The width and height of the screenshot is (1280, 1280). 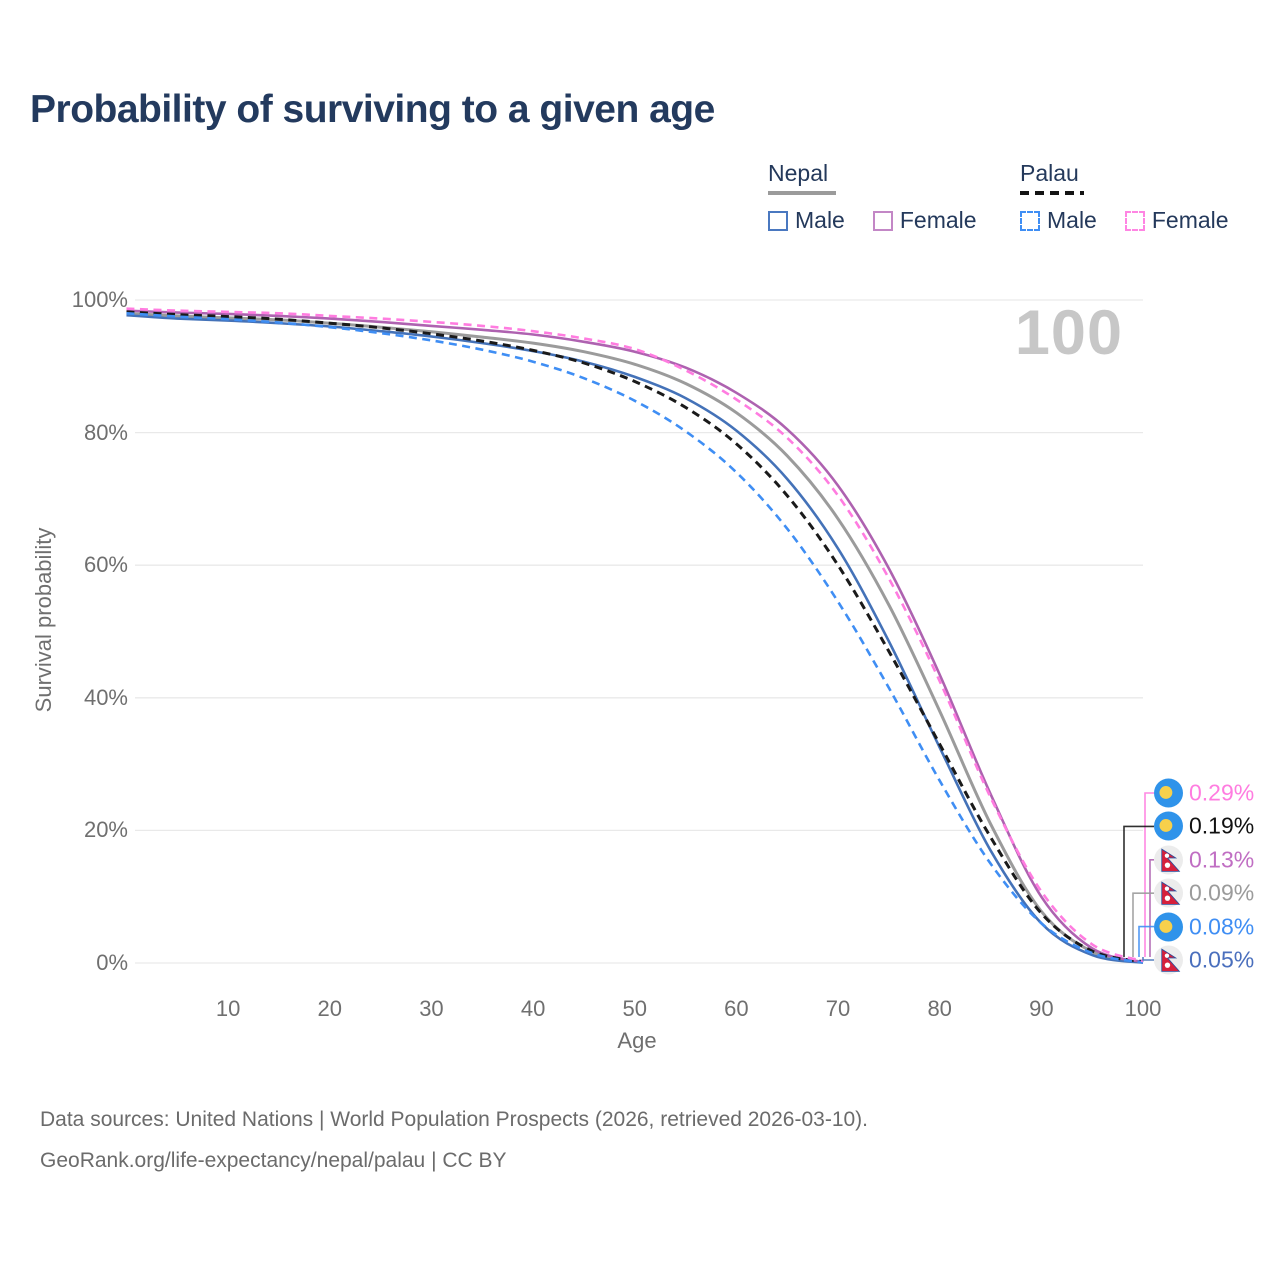 What do you see at coordinates (1222, 825) in the screenshot?
I see `end-label-value: 0.19%` at bounding box center [1222, 825].